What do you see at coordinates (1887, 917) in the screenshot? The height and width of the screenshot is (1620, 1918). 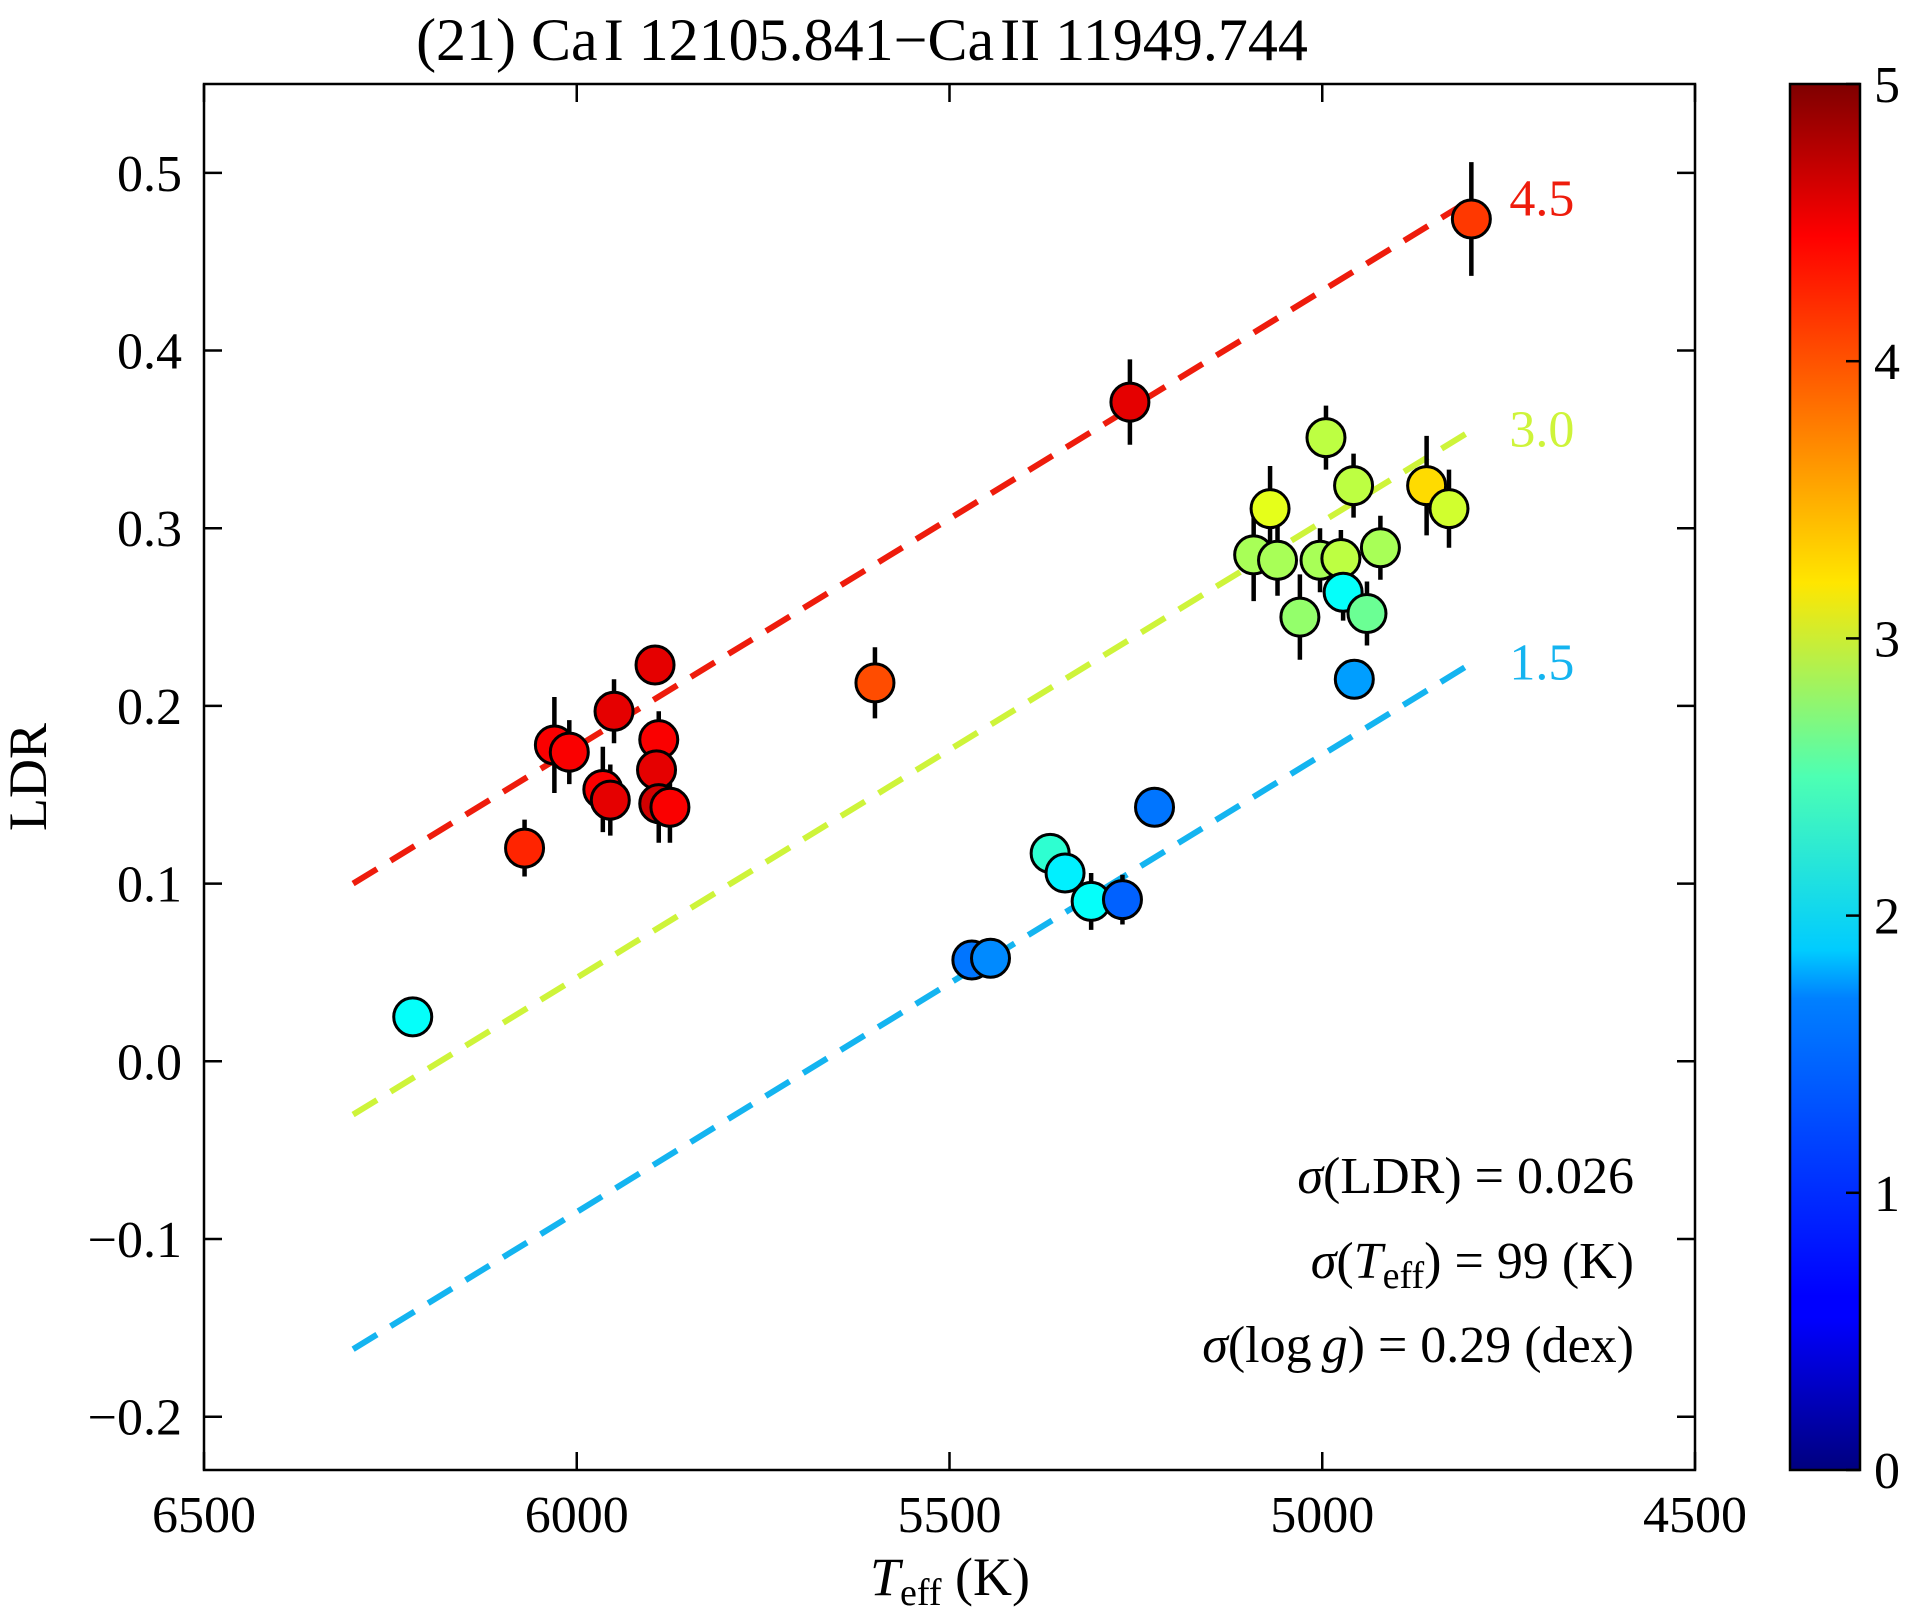 I see `colorbar-tick-label: 2` at bounding box center [1887, 917].